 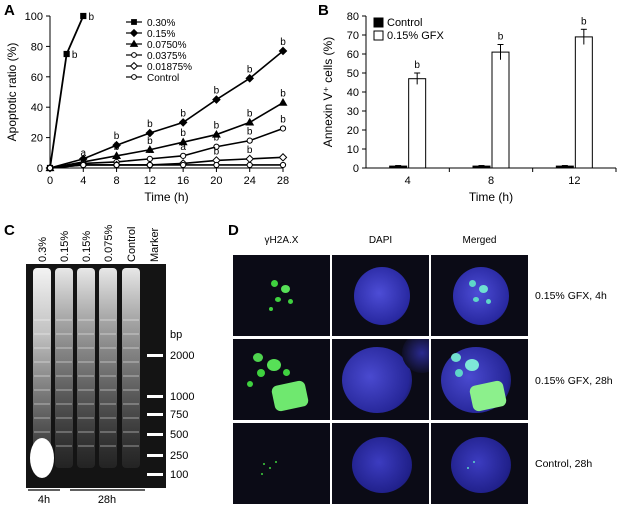 I want to click on x-tick-label: 12, so click(x=574, y=181).